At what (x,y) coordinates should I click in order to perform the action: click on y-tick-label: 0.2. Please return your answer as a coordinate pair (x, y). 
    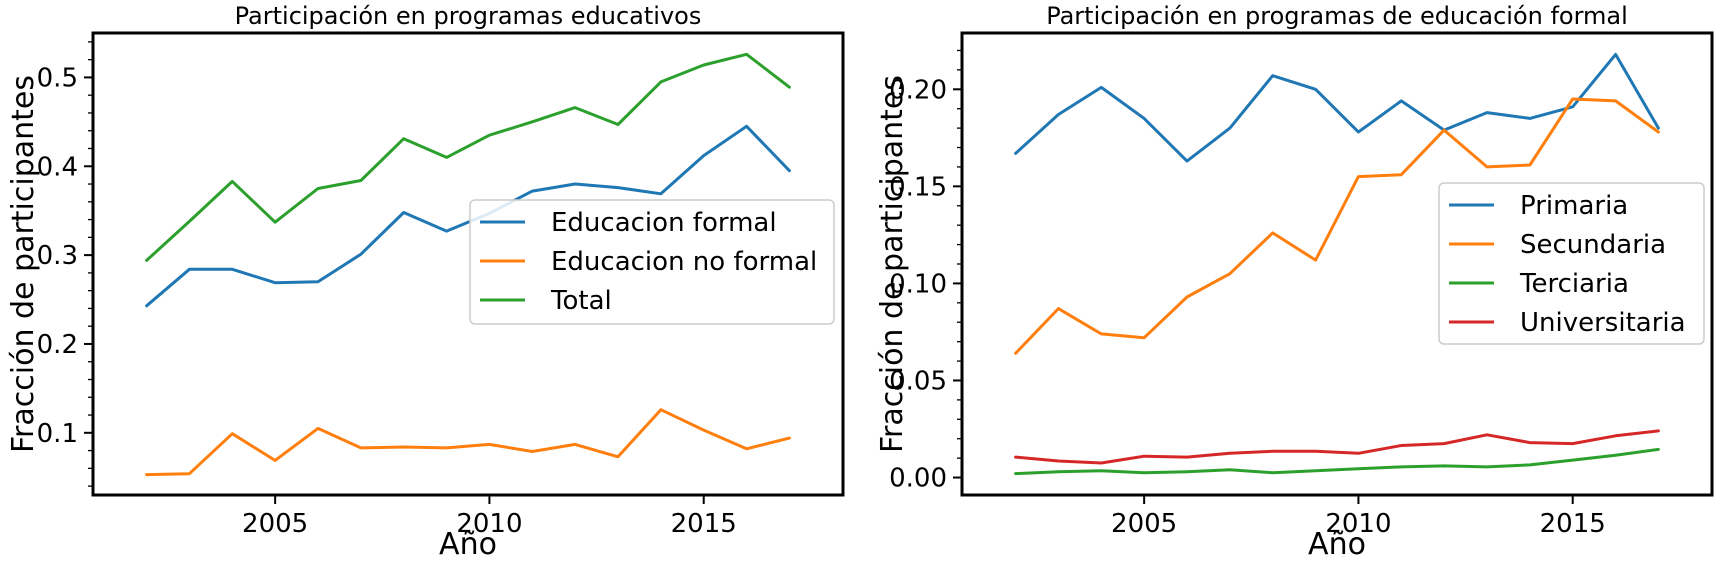
    Looking at the image, I should click on (57, 345).